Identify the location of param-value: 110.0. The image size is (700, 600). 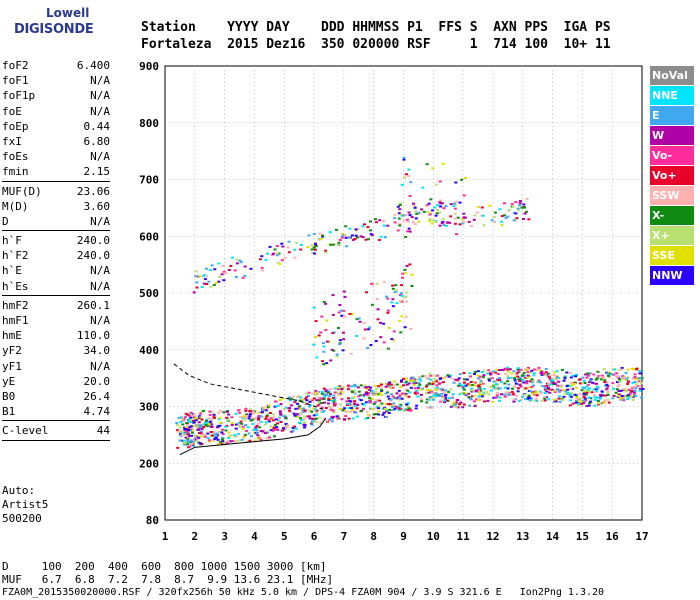
(93, 336).